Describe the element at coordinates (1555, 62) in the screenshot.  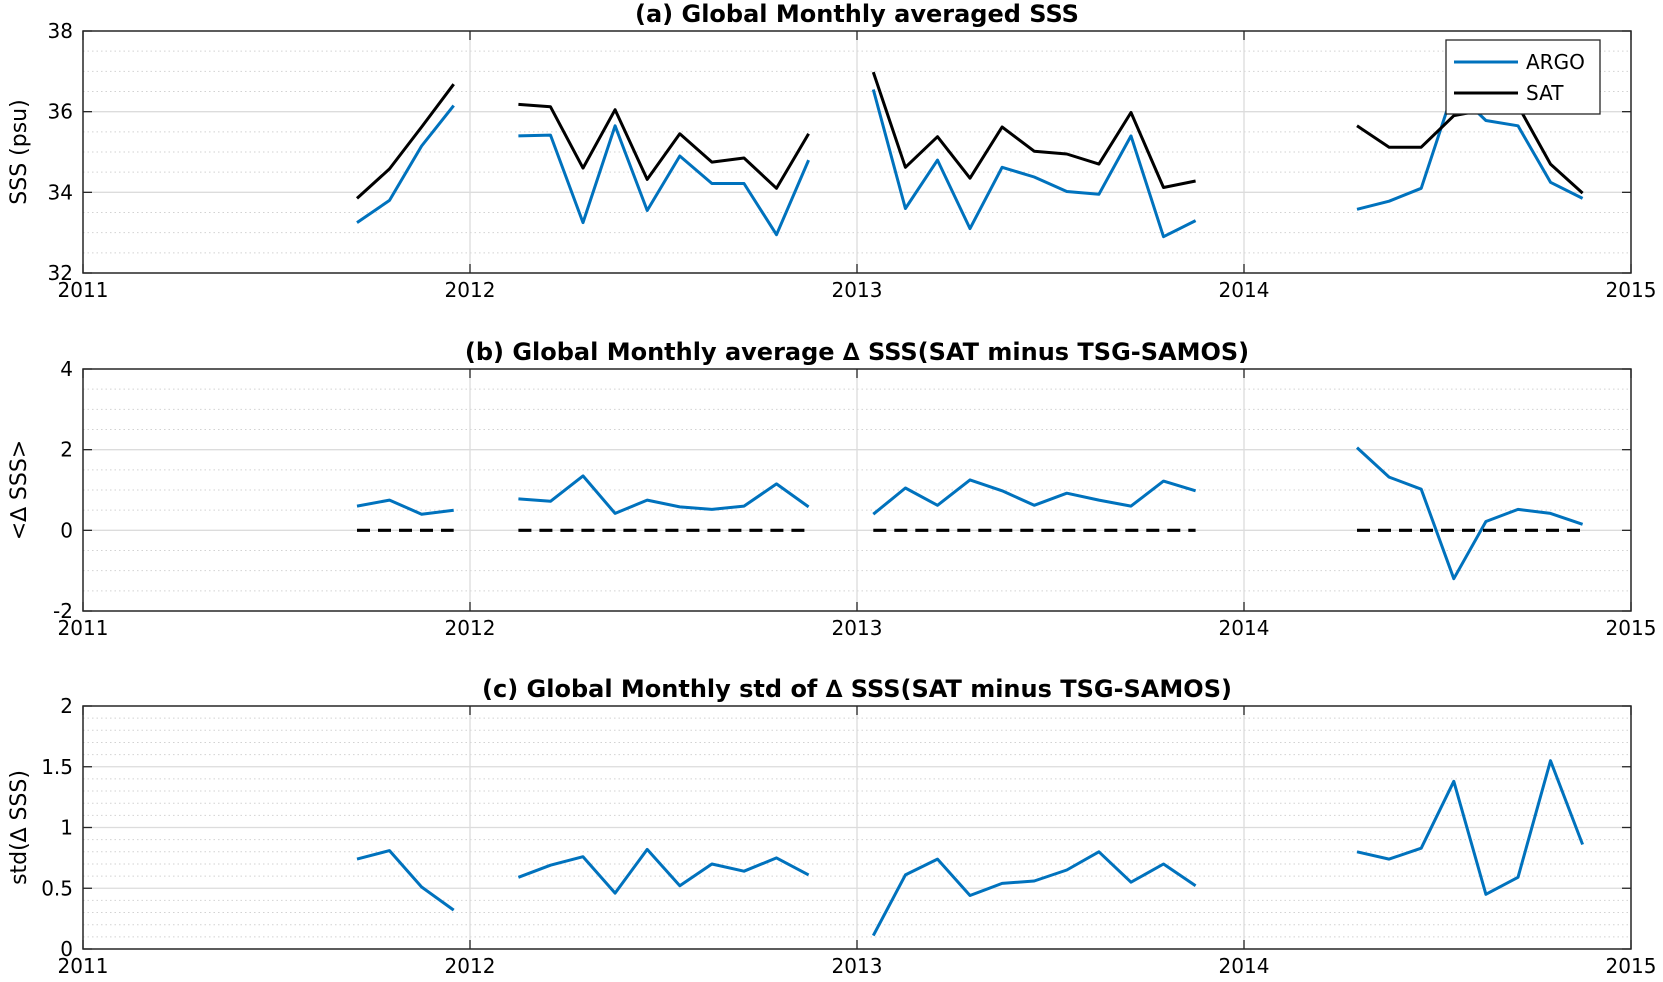
I see `legend-label-argo: ARGO` at that location.